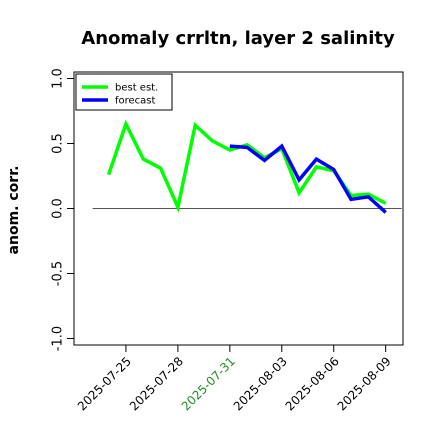  Describe the element at coordinates (58, 338) in the screenshot. I see `y-tick-label: -1.0` at that location.